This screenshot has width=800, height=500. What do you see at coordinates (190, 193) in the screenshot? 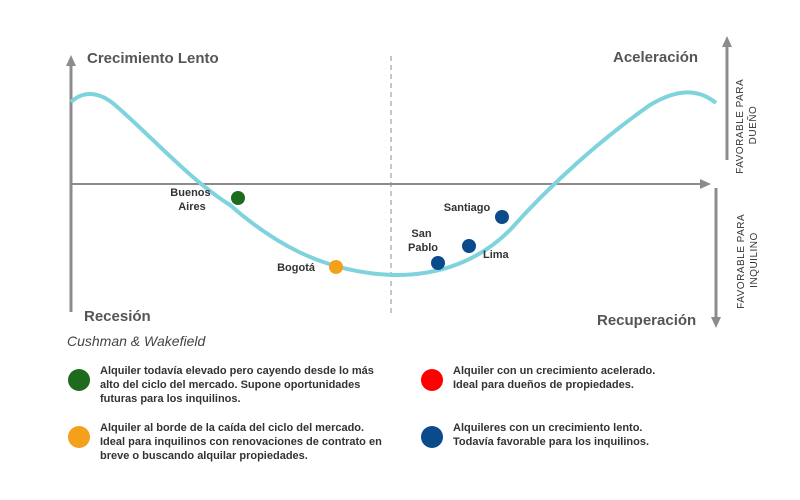
I see `buenos-aires-label-line: Buenos` at bounding box center [190, 193].